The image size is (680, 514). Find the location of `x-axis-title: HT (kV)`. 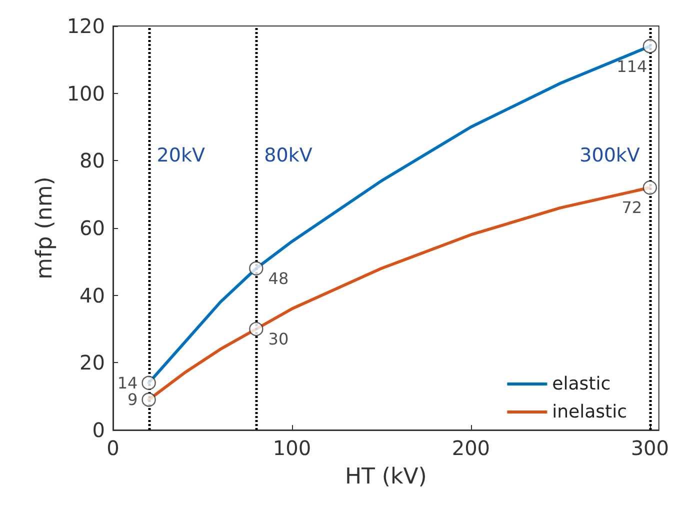

x-axis-title: HT (kV) is located at coordinates (385, 477).